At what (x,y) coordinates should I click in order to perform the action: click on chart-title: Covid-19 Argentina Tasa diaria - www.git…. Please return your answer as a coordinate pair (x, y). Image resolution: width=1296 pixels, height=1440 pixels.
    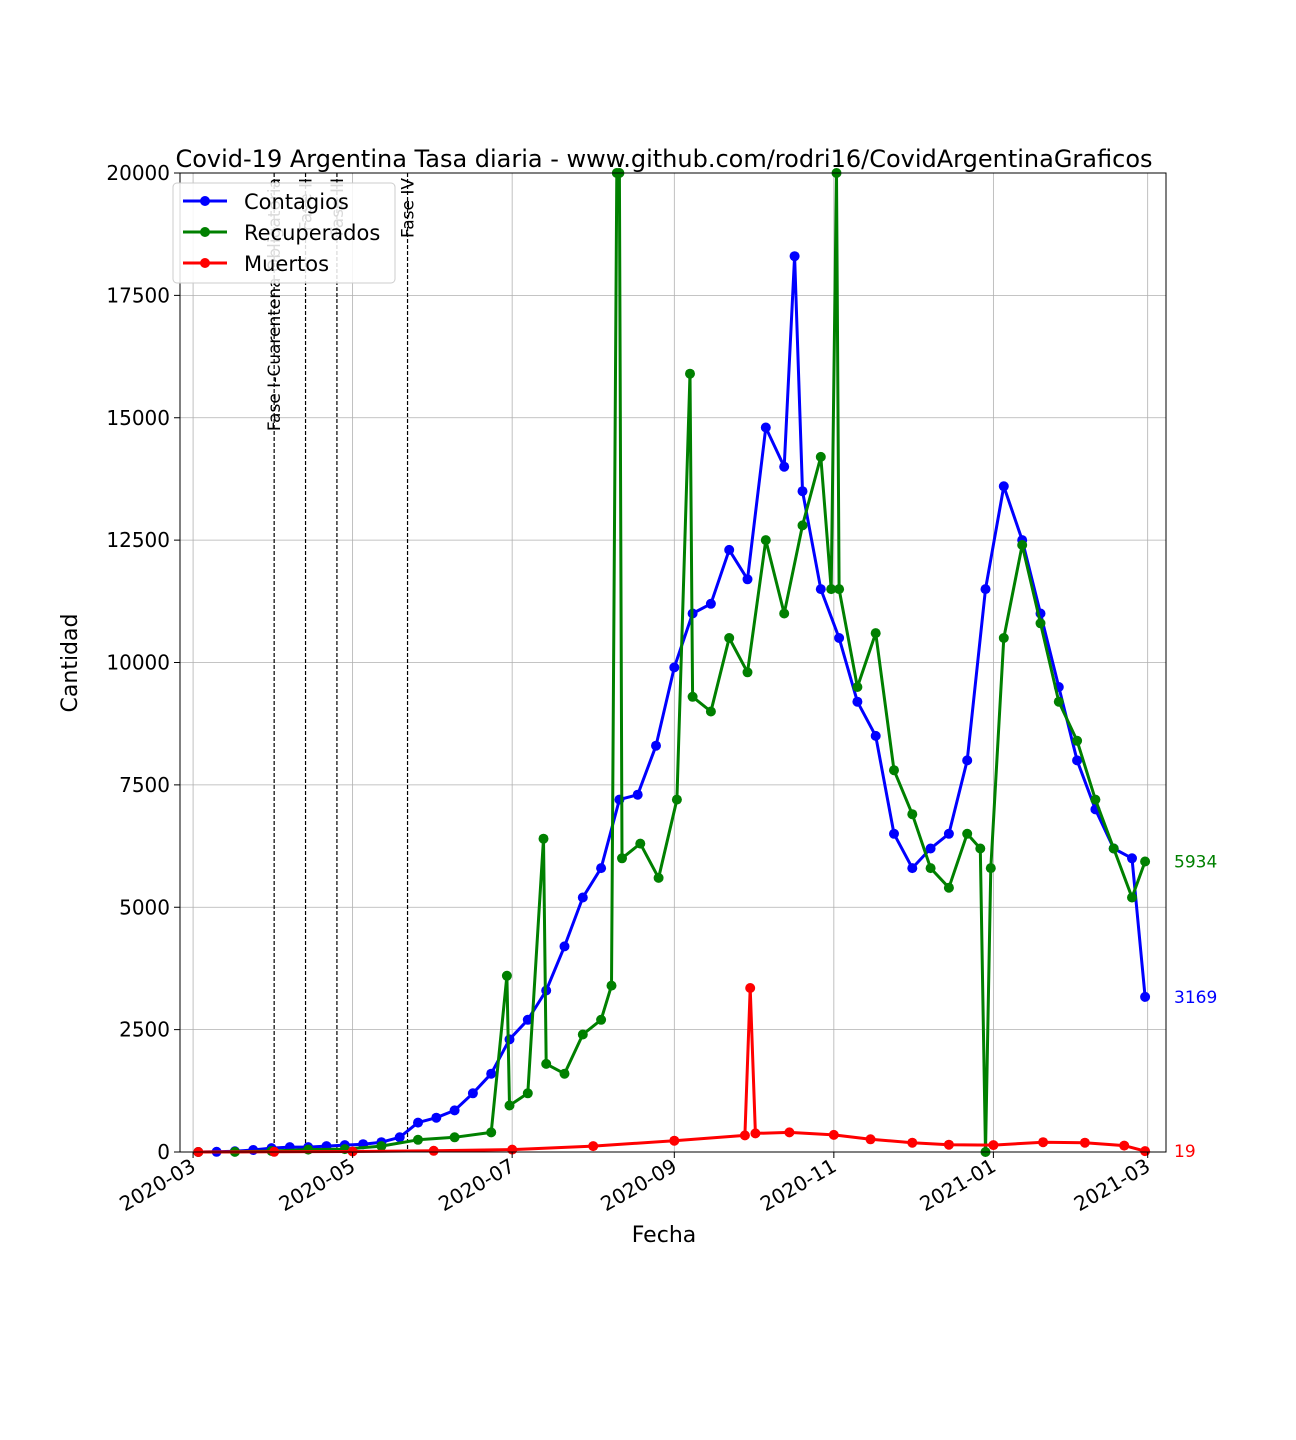
    Looking at the image, I should click on (663, 159).